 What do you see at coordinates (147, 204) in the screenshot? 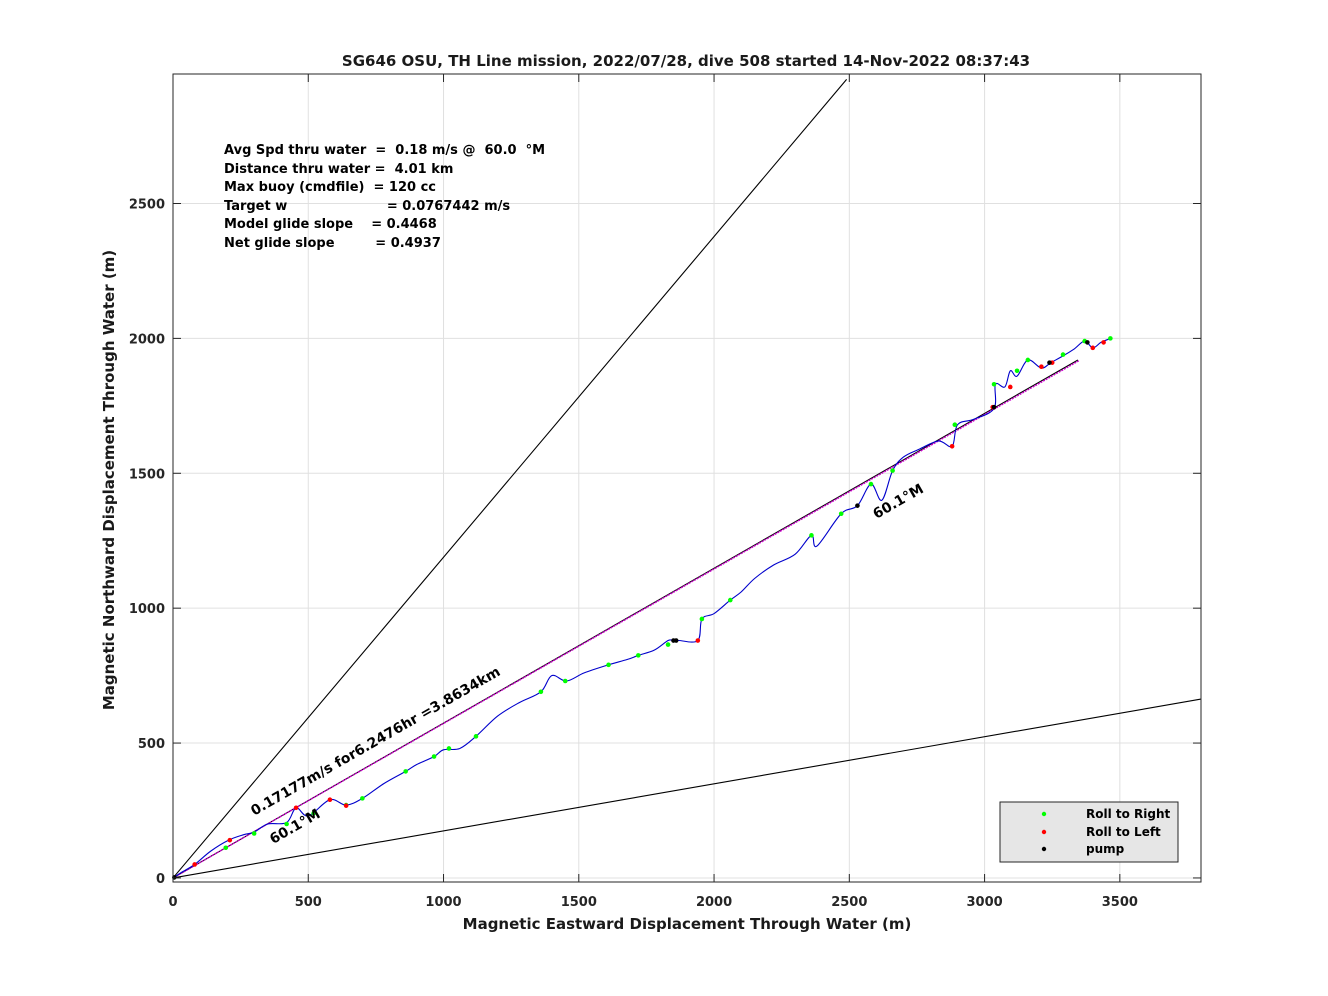
I see `y-tick-label: 2500` at bounding box center [147, 204].